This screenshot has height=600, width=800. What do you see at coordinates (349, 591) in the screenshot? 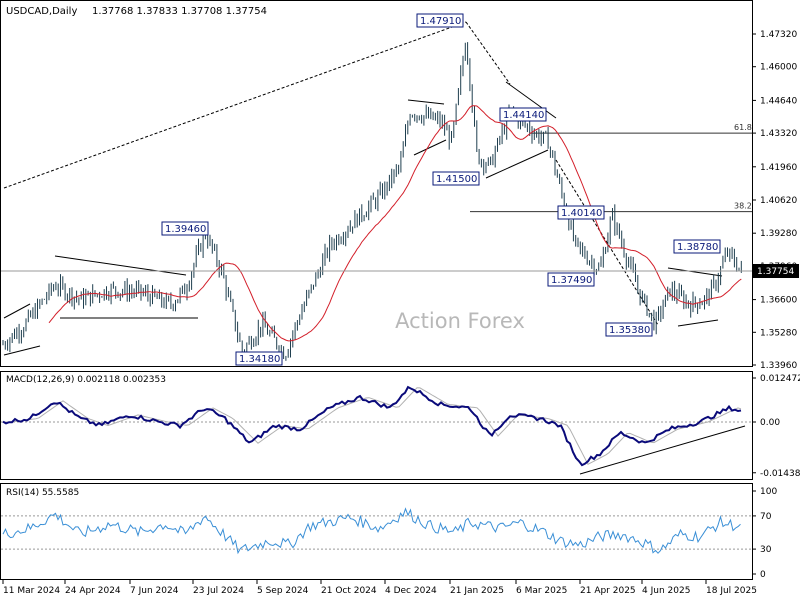
I see `time-tick-label: 21 Oct 2024` at bounding box center [349, 591].